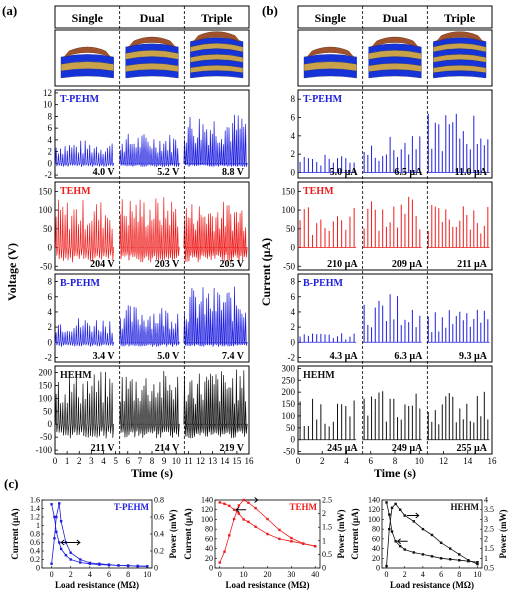 This screenshot has width=512, height=598. Describe the element at coordinates (231, 264) in the screenshot. I see `peak-value-label: 205 V` at that location.